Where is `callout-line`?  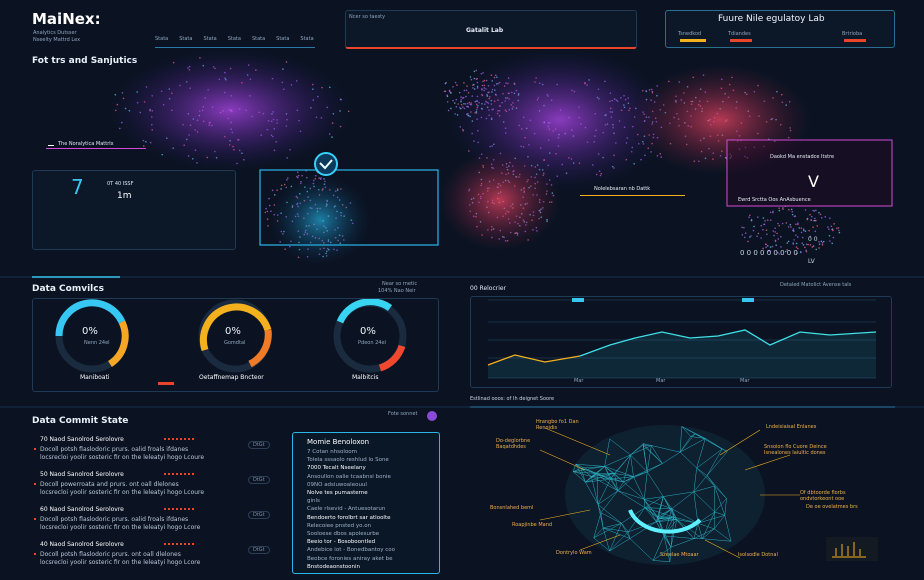
callout-line is located at coordinates (632, 195).